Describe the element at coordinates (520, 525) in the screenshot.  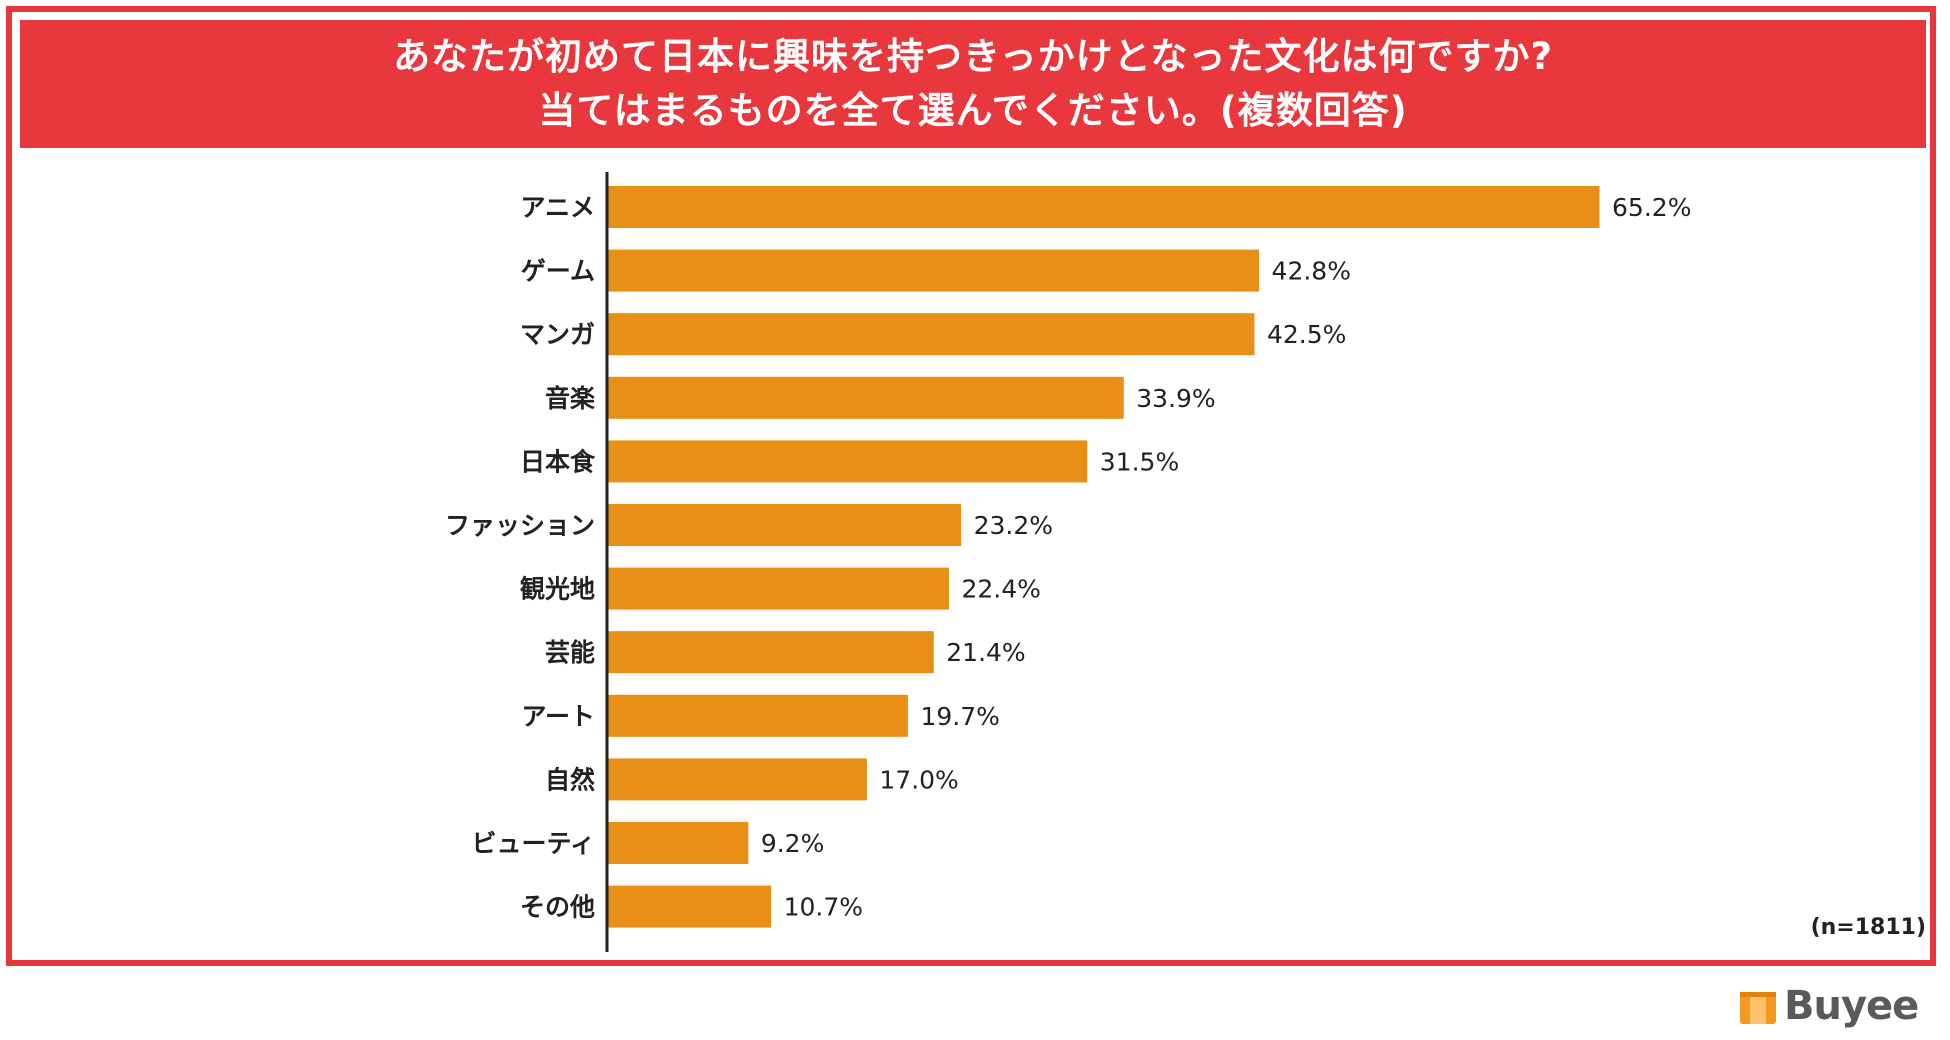
I see `category-label: ファッション` at that location.